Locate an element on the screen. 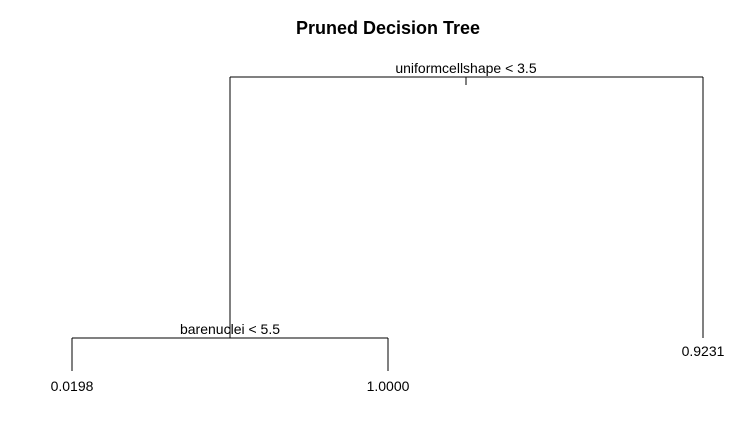 This screenshot has height=421, width=739. left-split-node: barenuclei < 5.5 is located at coordinates (230, 346).